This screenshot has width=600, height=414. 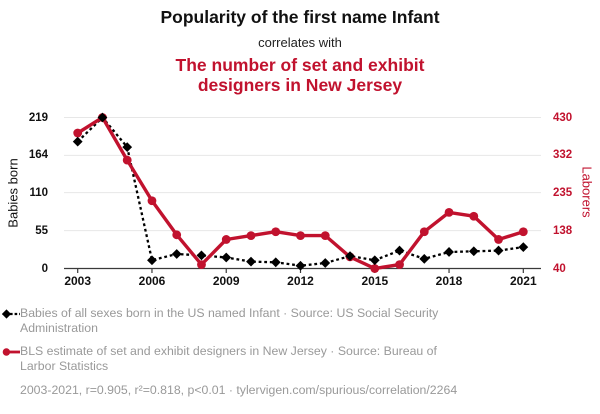 What do you see at coordinates (563, 230) in the screenshot?
I see `right-axis-tick-138: 138` at bounding box center [563, 230].